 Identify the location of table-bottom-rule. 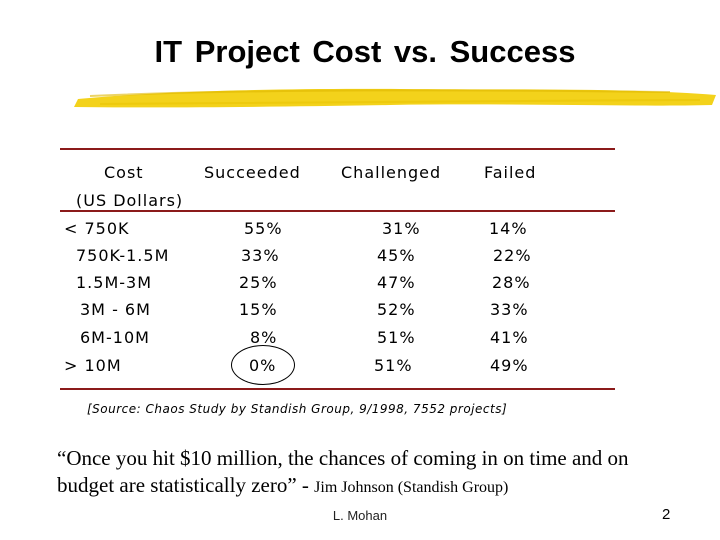
(337, 389).